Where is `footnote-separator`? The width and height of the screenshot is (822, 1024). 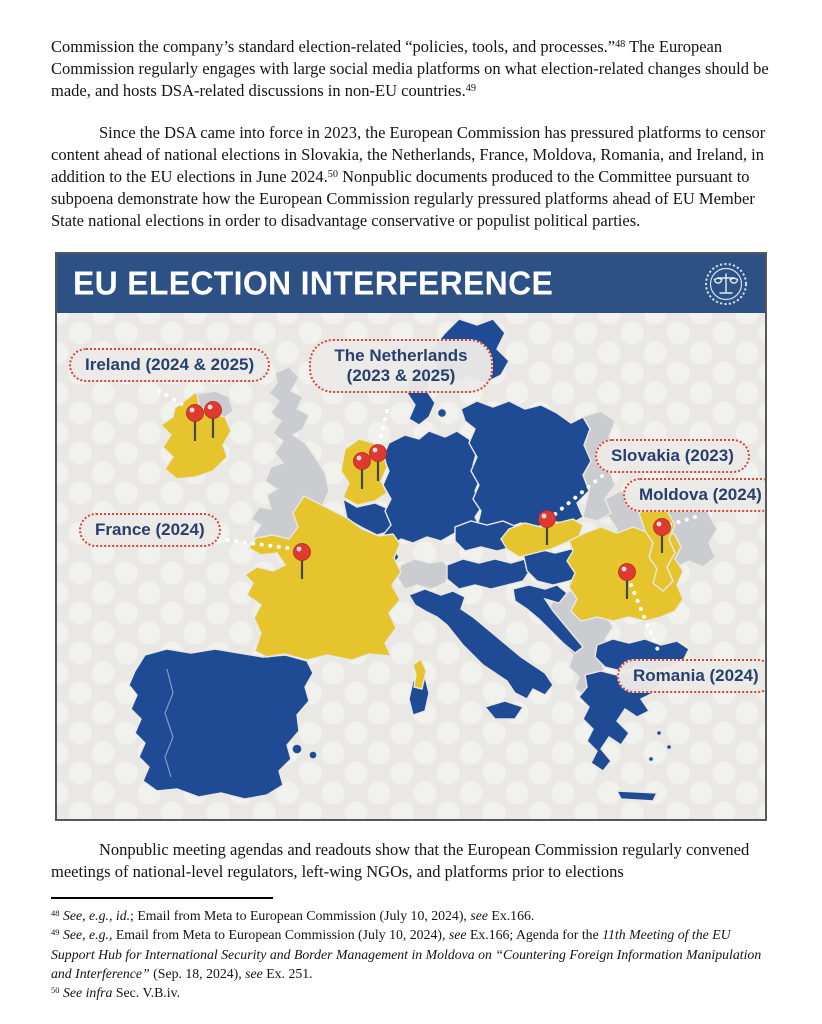
footnote-separator is located at coordinates (162, 898).